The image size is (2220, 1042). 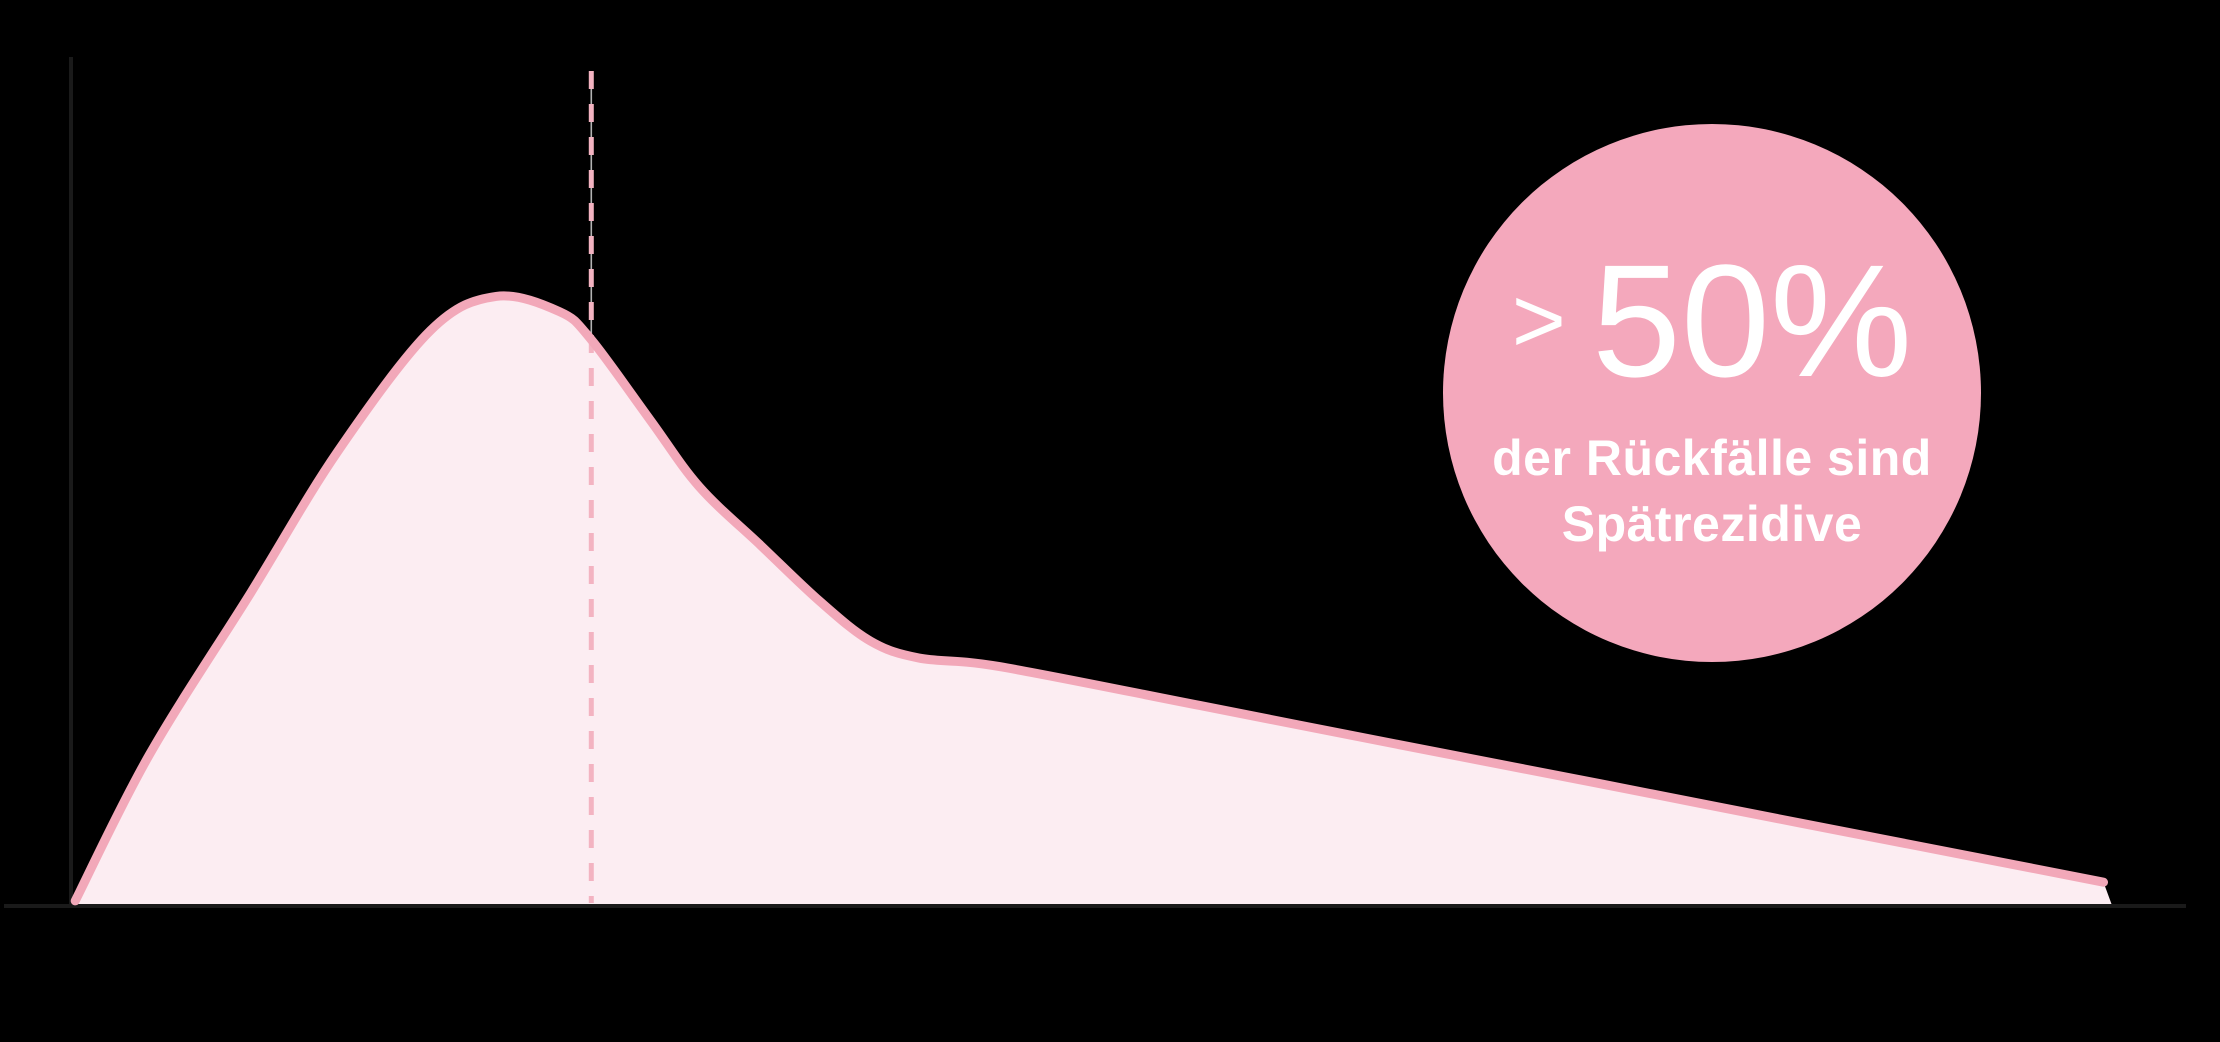 I want to click on stat-badge: >50% der Rückfälle sind Spätrezidive, so click(x=1712, y=393).